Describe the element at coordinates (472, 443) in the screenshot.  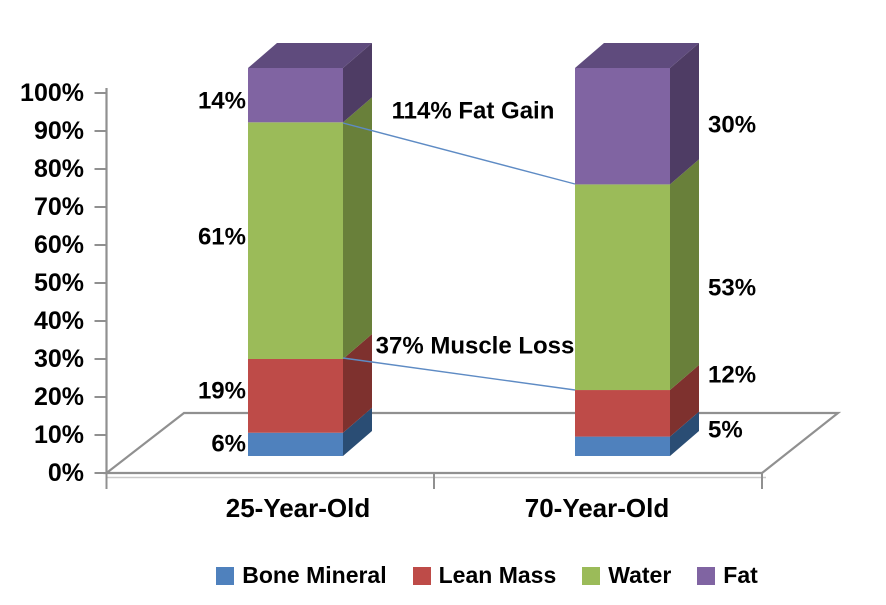
I see `chart-floor` at that location.